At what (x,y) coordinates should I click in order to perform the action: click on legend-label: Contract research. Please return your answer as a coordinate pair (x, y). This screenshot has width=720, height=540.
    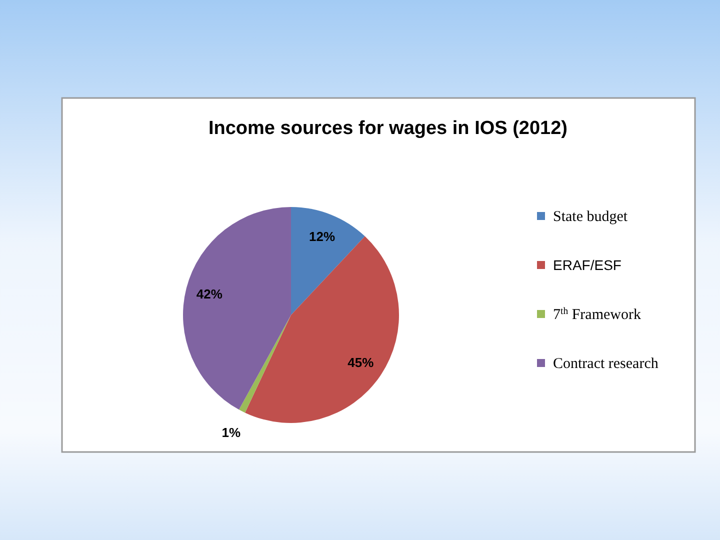
    Looking at the image, I should click on (606, 364).